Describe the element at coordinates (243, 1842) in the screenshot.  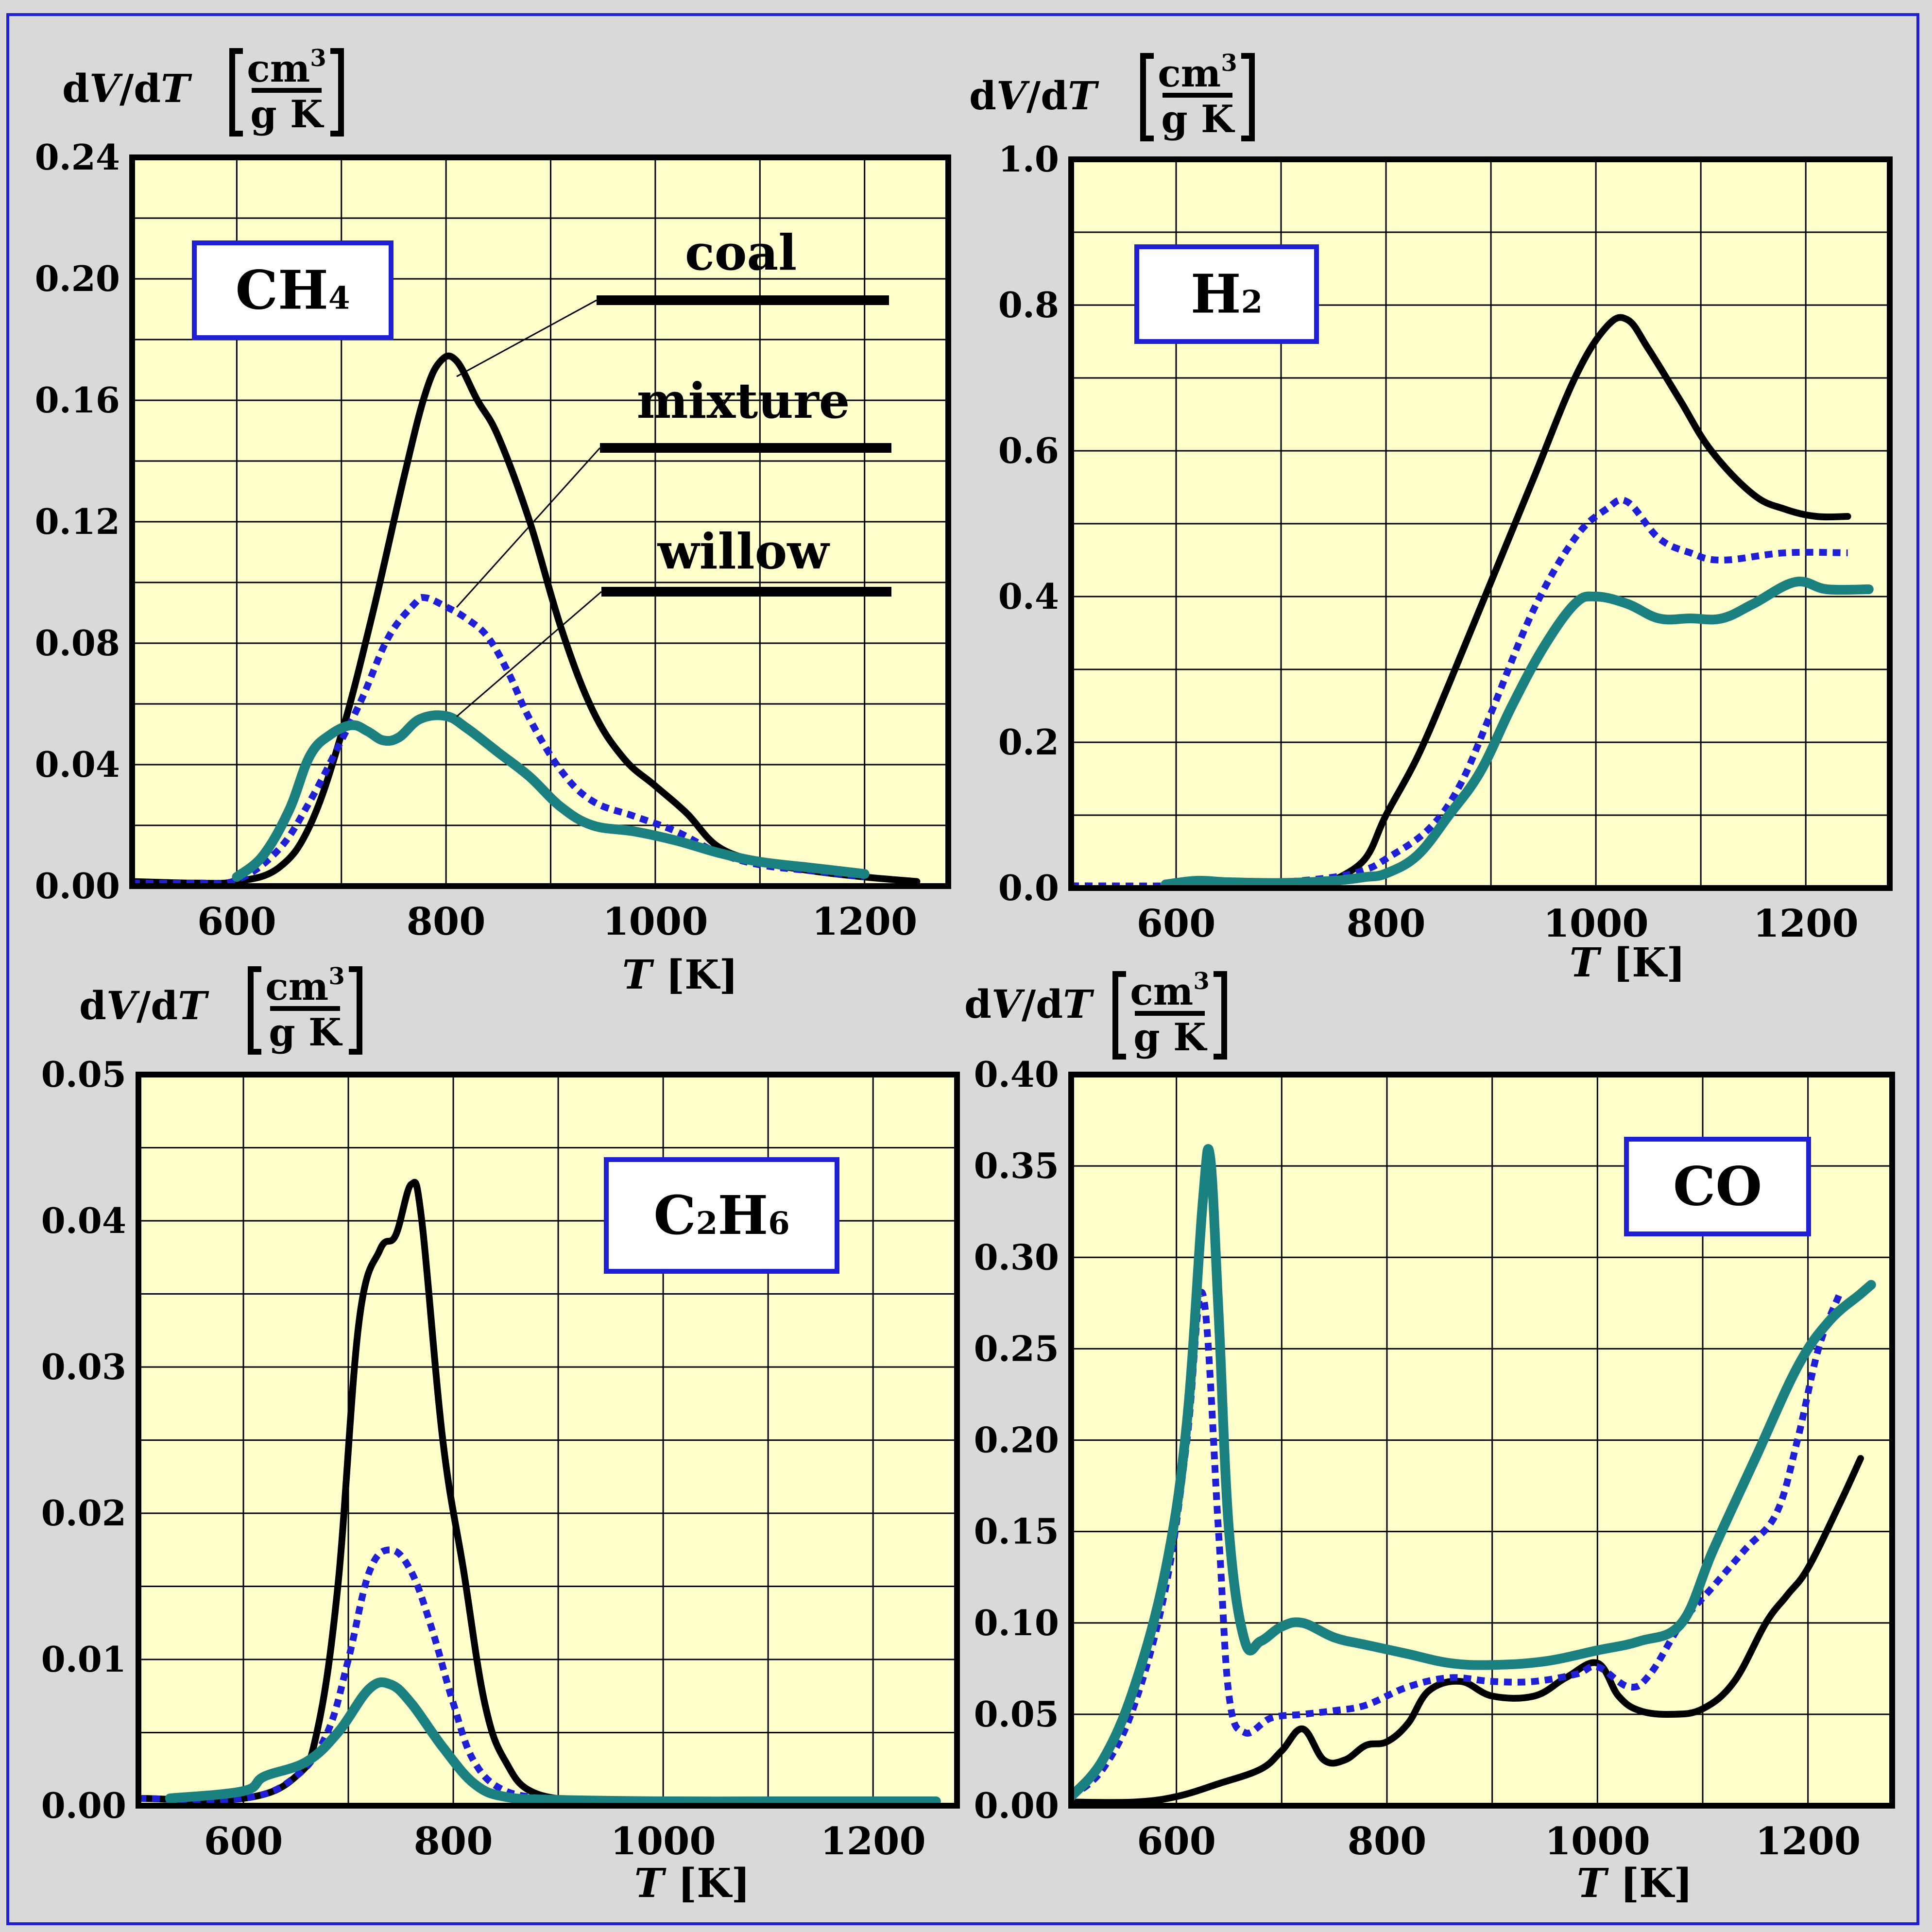
I see `x-tick-label: 600` at that location.